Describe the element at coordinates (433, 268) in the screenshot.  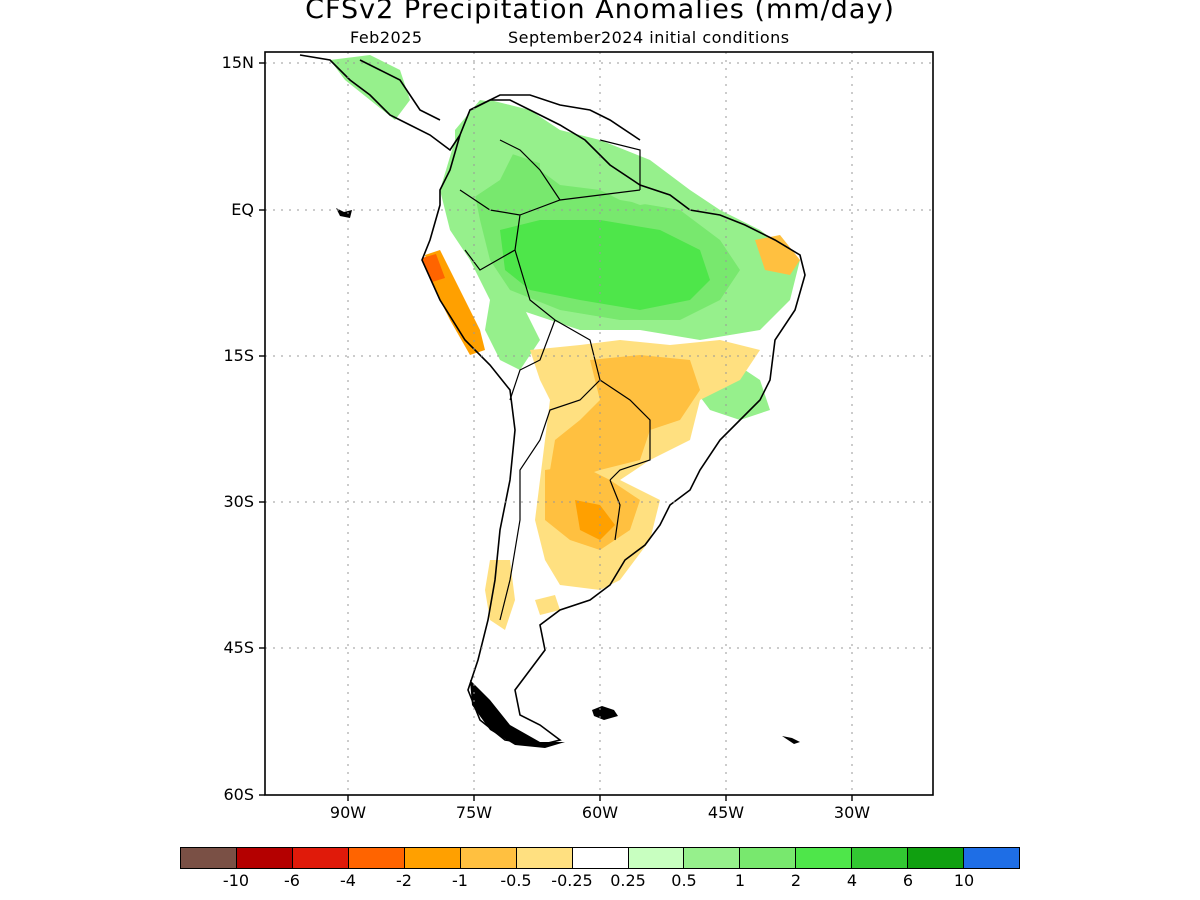
I see `dry-anomaly-peru-strong` at that location.